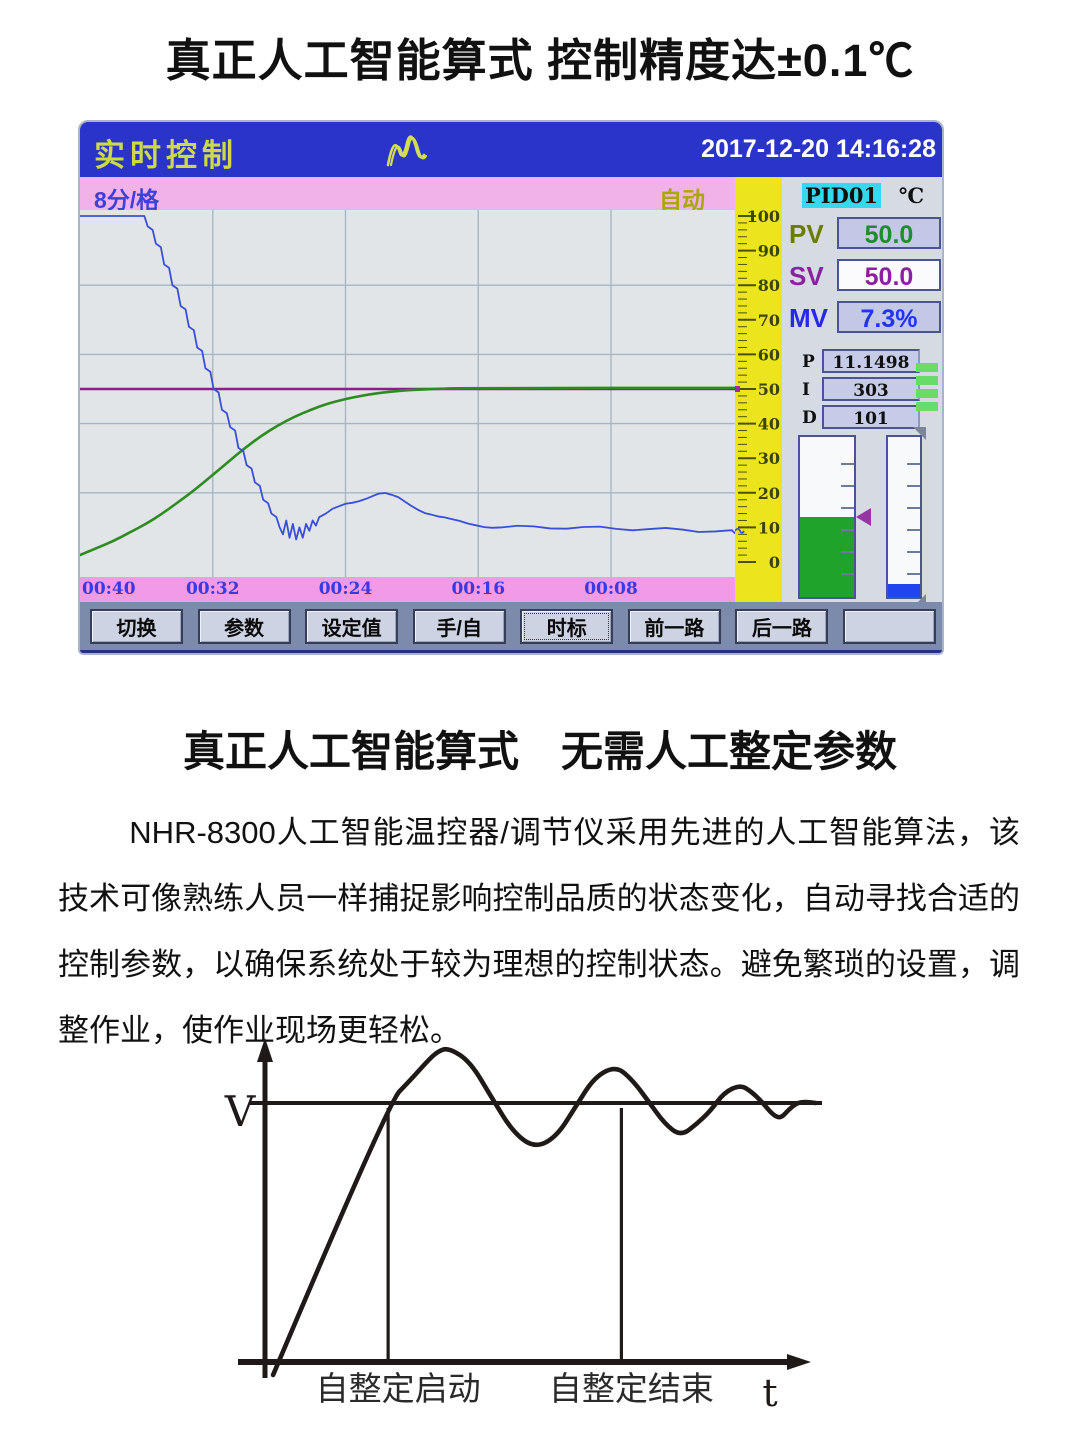  What do you see at coordinates (809, 418) in the screenshot?
I see `d-label: D` at bounding box center [809, 418].